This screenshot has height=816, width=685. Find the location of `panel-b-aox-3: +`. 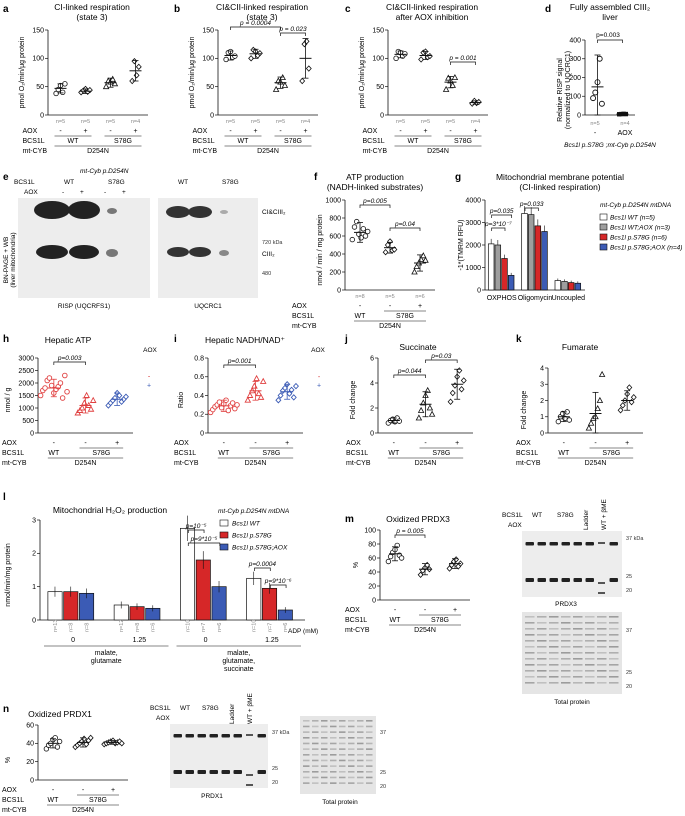

panel-b-aox-3: + is located at coordinates (305, 131).